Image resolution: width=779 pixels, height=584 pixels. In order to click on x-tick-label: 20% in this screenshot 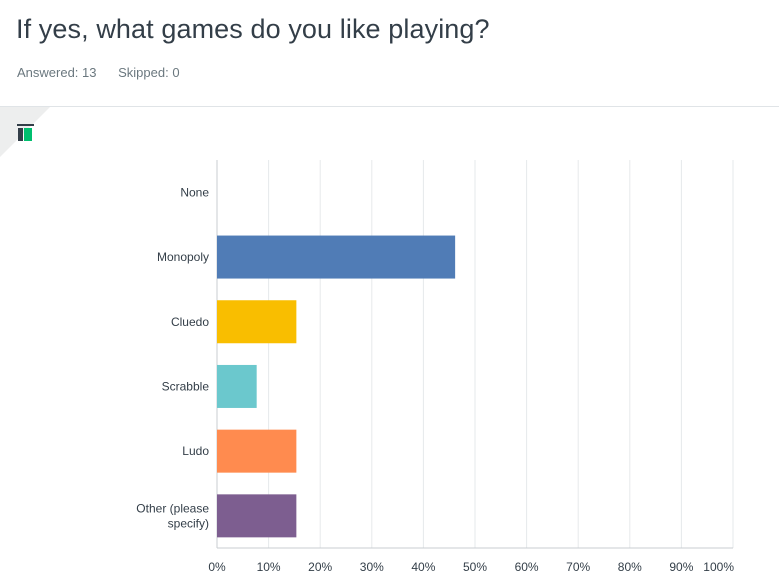, I will do `click(320, 567)`.